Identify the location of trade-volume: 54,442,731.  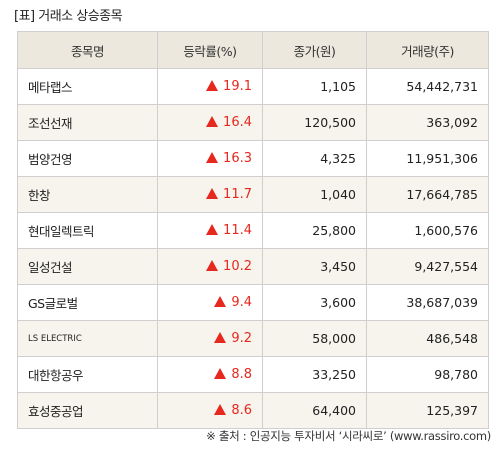
(427, 86).